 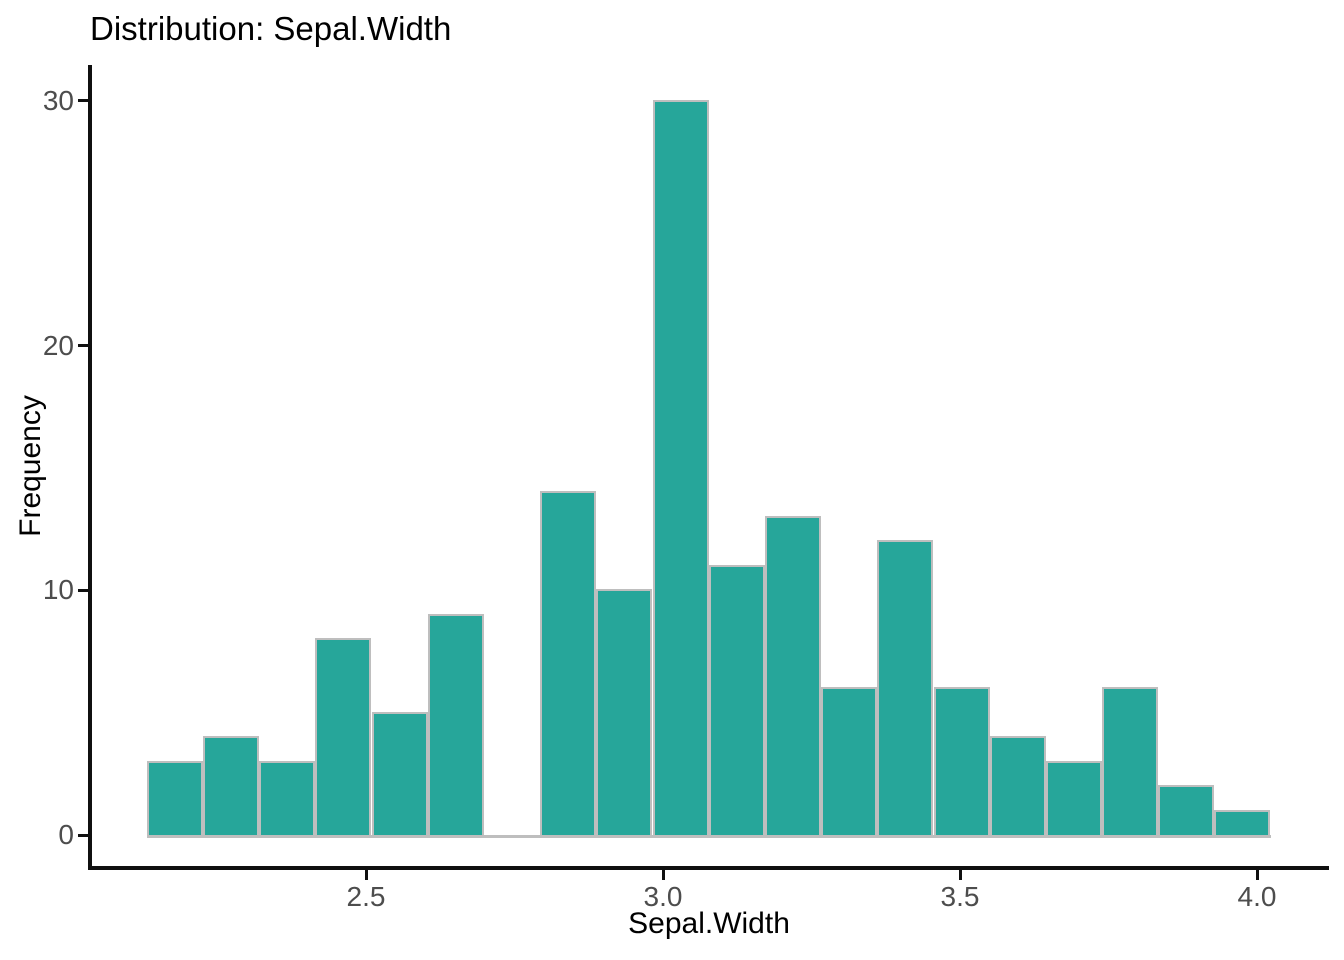 I want to click on y-axis-line, so click(x=90, y=467).